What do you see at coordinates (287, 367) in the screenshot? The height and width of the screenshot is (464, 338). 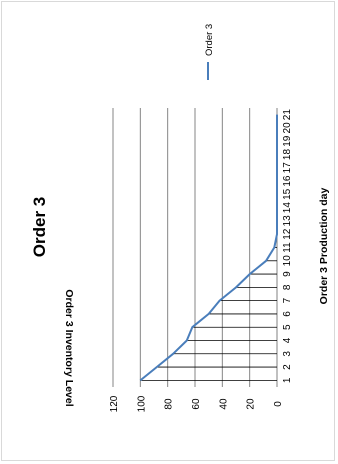 I see `x-tick-label: 2` at bounding box center [287, 367].